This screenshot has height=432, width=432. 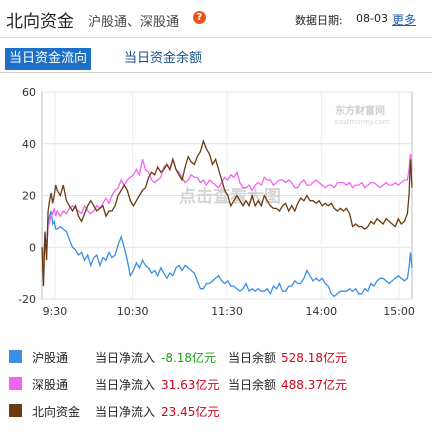 I want to click on help-icon: ?, so click(x=199, y=17).